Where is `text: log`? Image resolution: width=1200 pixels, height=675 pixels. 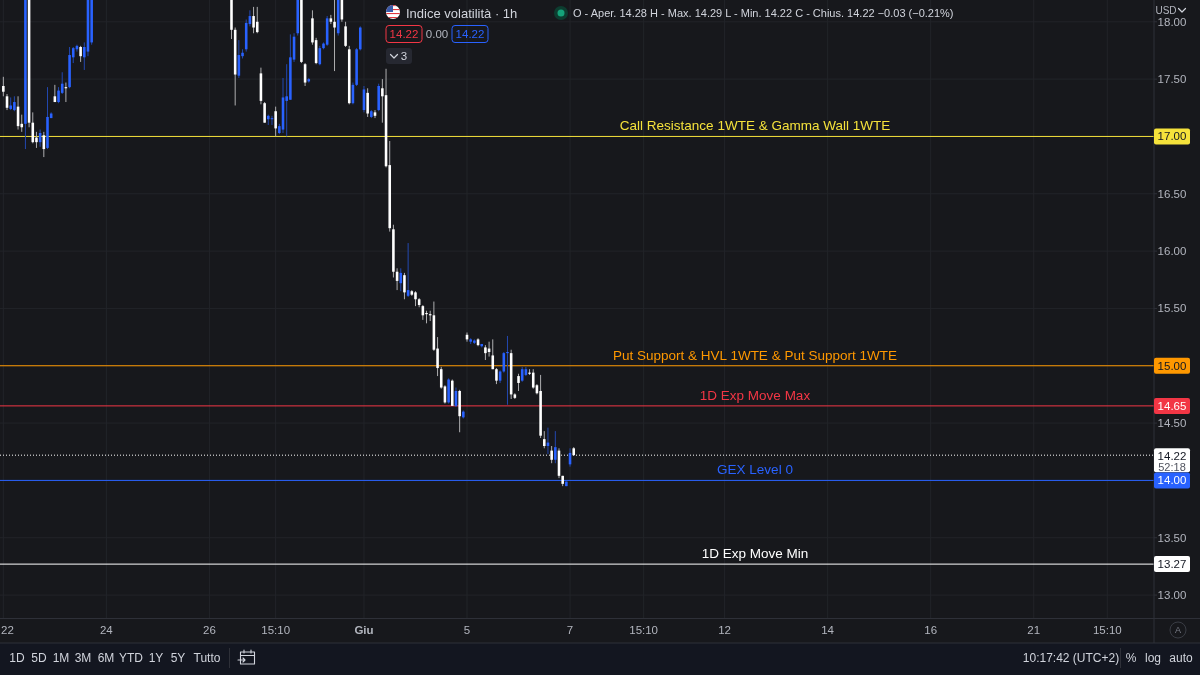 text: log is located at coordinates (1153, 658).